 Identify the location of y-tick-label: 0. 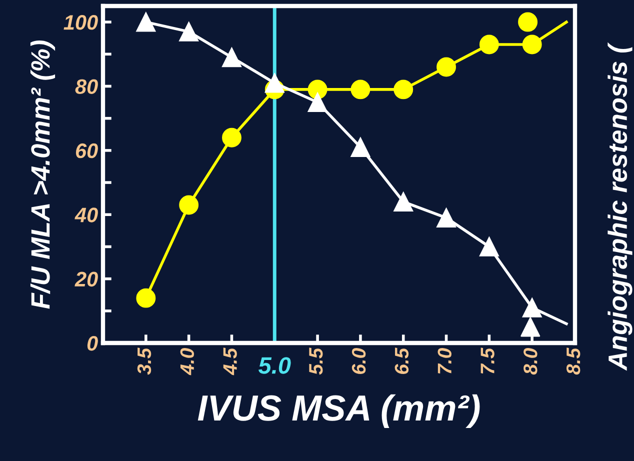
(92, 343).